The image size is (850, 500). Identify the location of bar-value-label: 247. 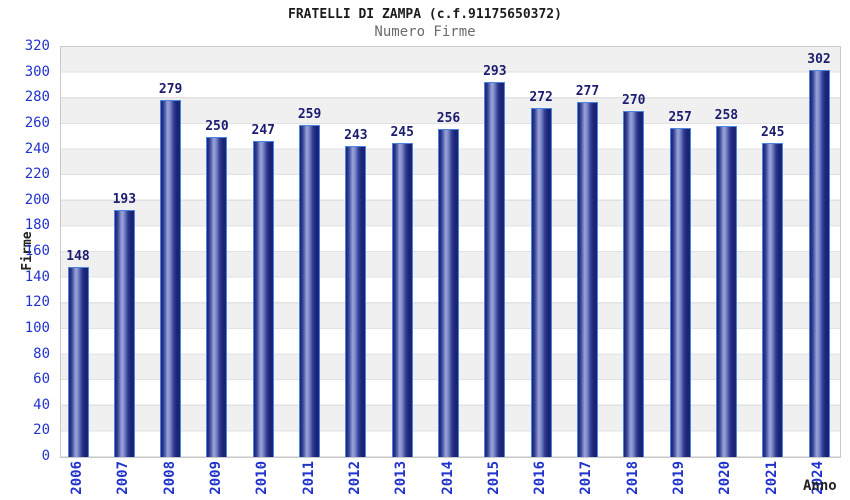
(263, 130).